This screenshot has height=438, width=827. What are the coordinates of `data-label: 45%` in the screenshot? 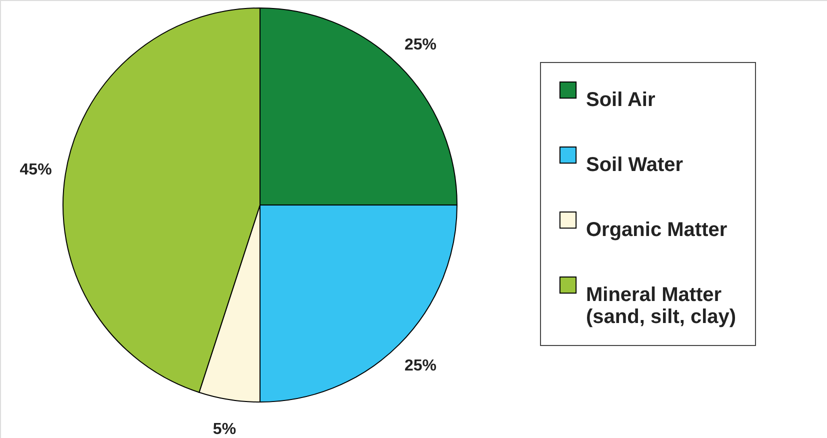 It's located at (36, 169).